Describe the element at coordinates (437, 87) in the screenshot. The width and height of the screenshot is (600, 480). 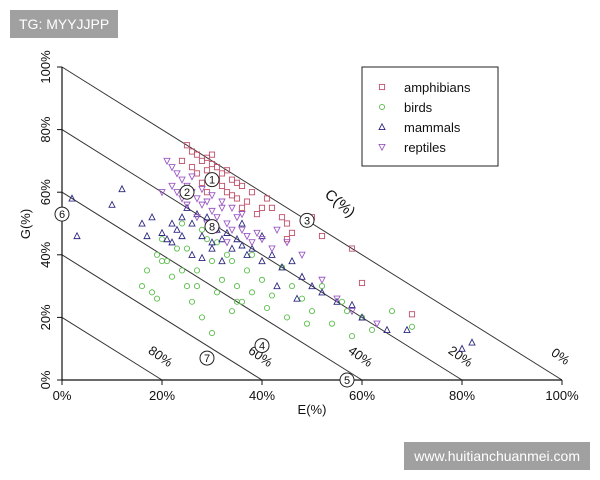
I see `legend-label: amphibians` at that location.